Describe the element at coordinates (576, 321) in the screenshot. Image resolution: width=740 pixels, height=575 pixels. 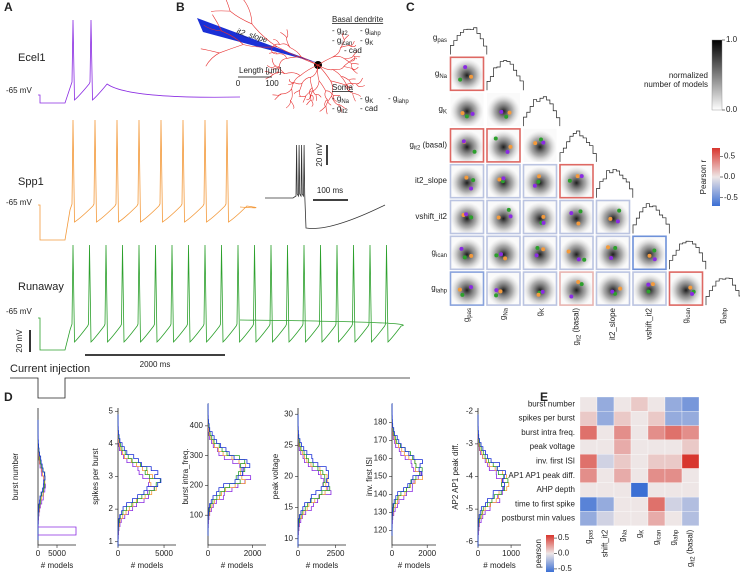
I see `col-label-suffix: (basal)` at that location.